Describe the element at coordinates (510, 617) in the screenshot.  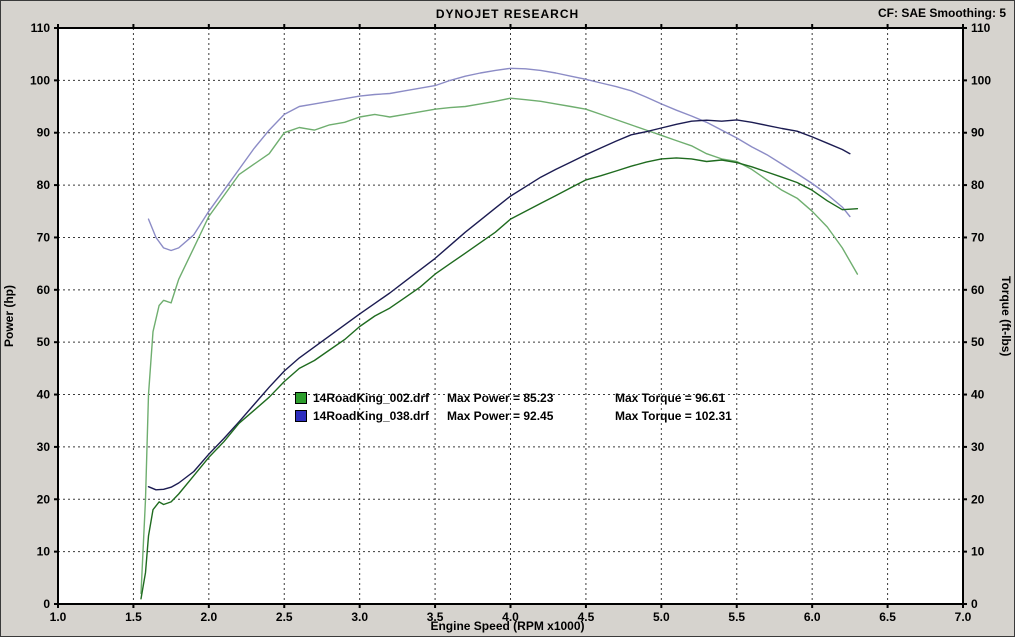
I see `svg-text: 4.0` at that location.